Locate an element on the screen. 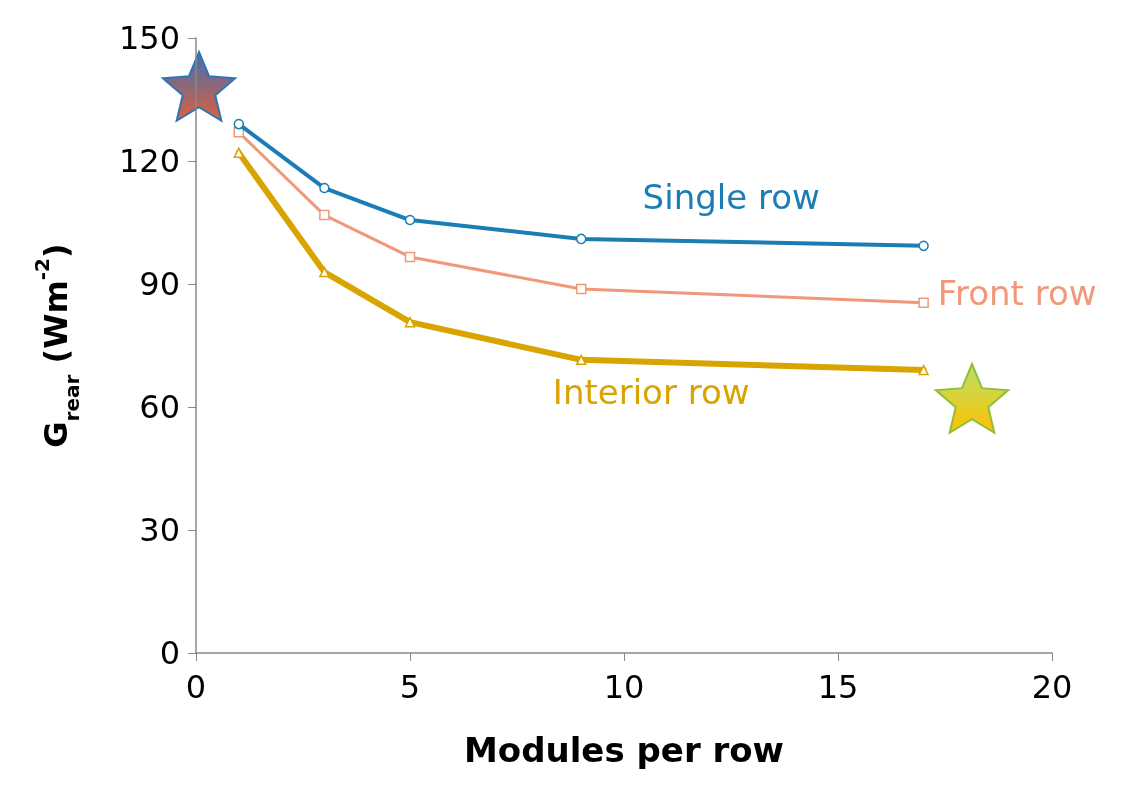 The width and height of the screenshot is (1135, 811). x-tick-label: 15 is located at coordinates (838, 687).